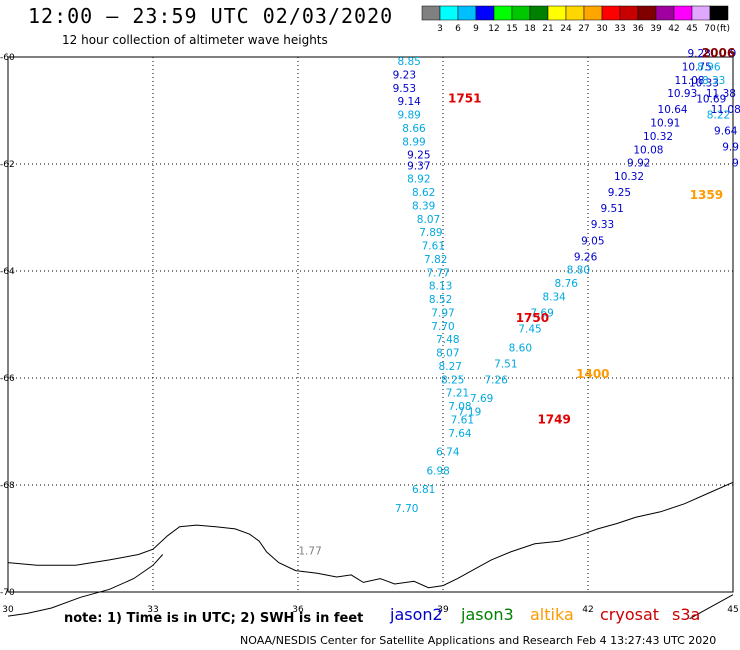 This screenshot has width=740, height=650. I want to click on wave-height-label: 7.97, so click(442, 313).